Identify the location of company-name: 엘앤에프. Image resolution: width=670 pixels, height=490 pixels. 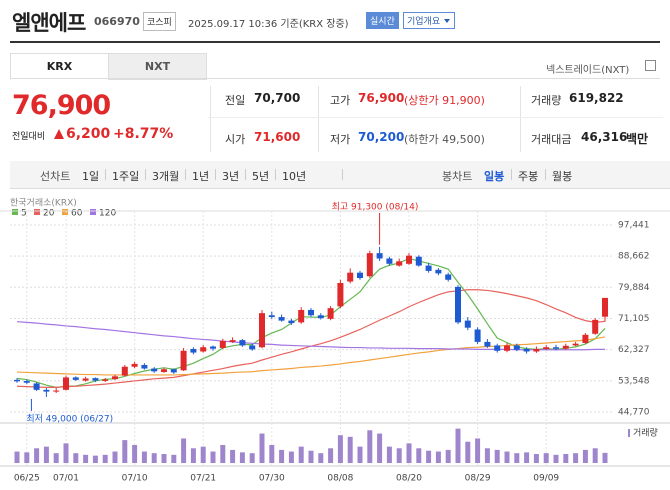
(49, 23).